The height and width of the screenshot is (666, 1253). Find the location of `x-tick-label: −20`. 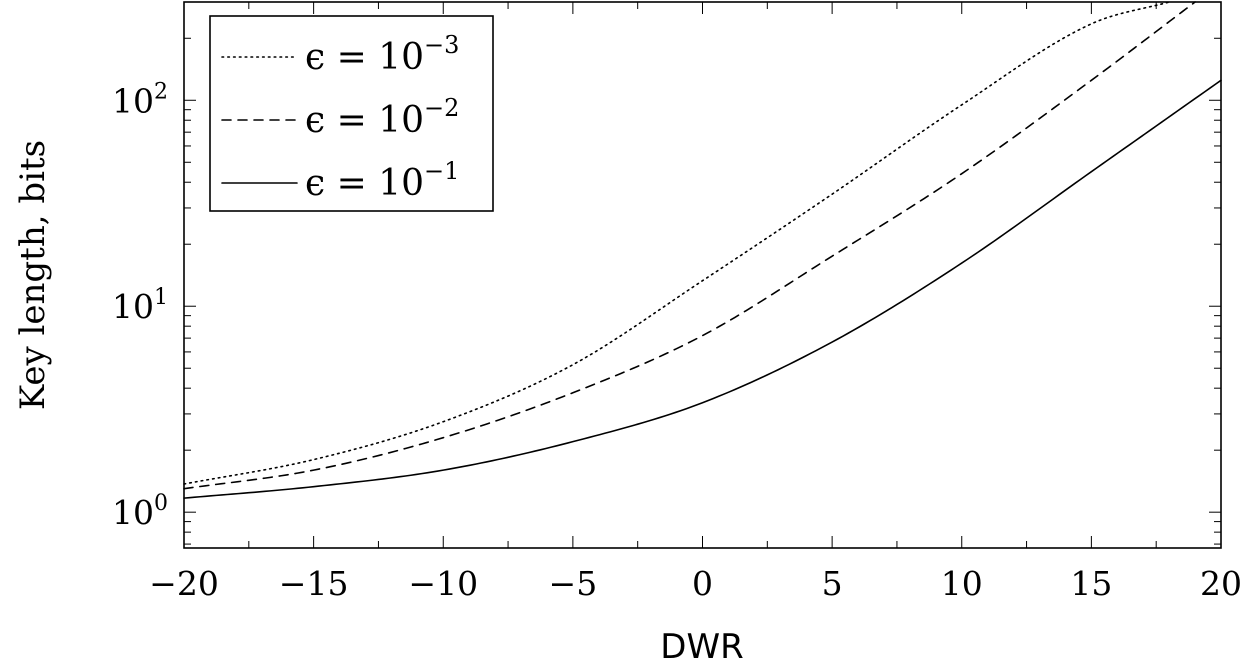

x-tick-label: −20 is located at coordinates (184, 583).